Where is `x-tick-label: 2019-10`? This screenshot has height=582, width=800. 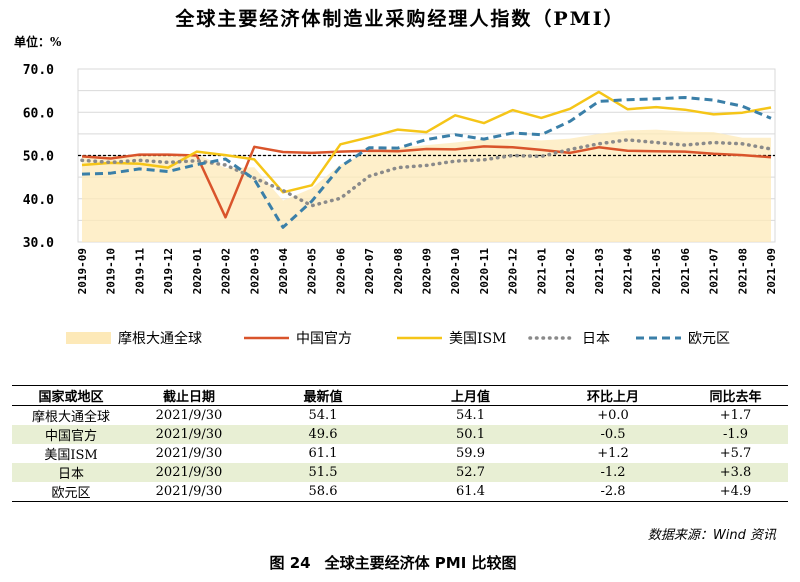 x-tick-label: 2019-10 is located at coordinates (111, 271).